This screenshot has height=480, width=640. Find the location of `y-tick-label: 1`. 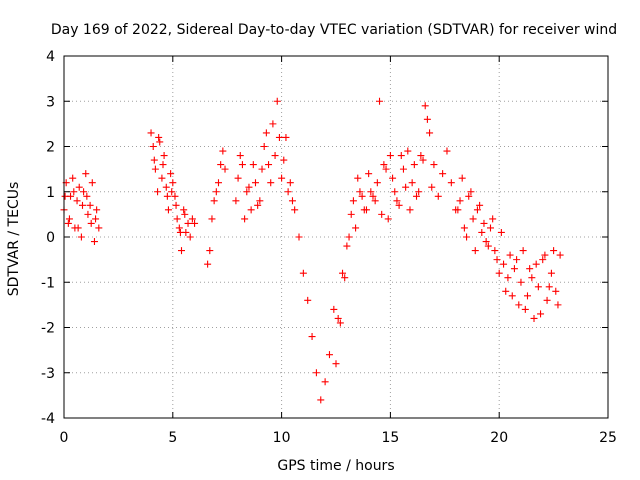

y-tick-label: 1 is located at coordinates (50, 193).